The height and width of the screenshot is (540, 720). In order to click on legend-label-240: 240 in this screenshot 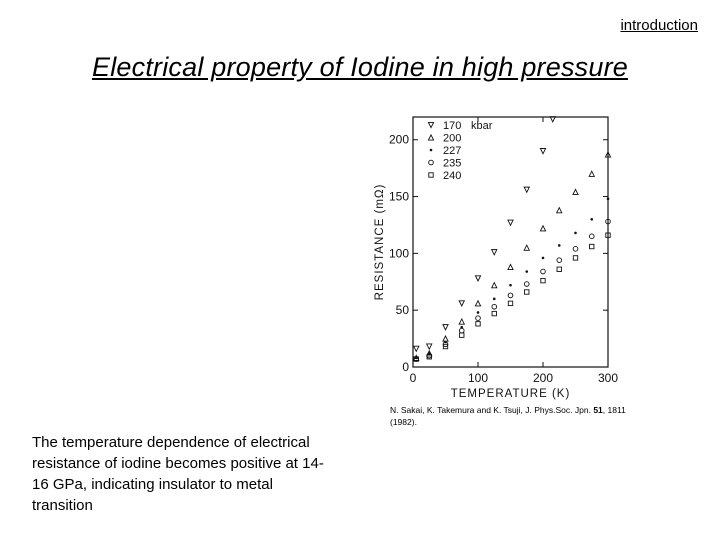, I will do `click(452, 176)`.